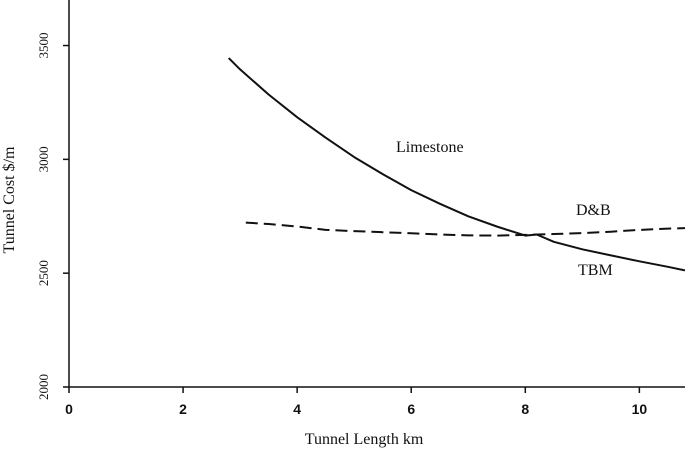  I want to click on annotation-d-and-b: D&B, so click(593, 210).